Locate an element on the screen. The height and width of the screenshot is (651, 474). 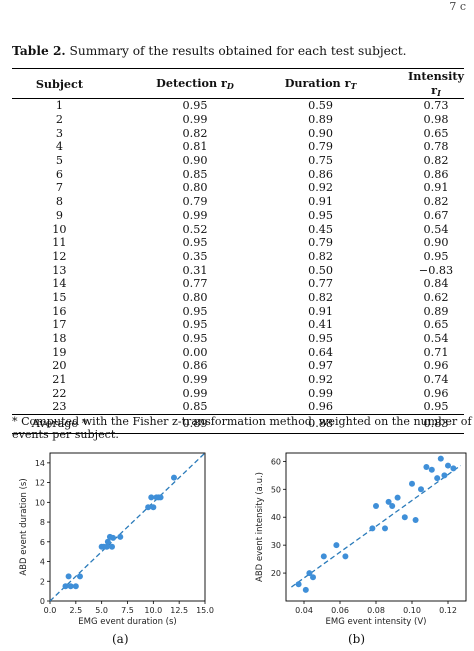
table-row: 5 0.90 0.75 0.82 is located at coordinates (238, 161).